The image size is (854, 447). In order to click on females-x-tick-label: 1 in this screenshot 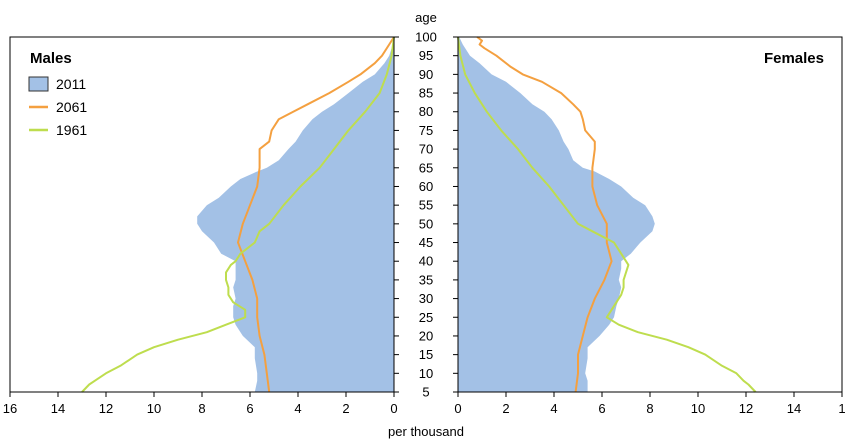, I will do `click(841, 408)`.